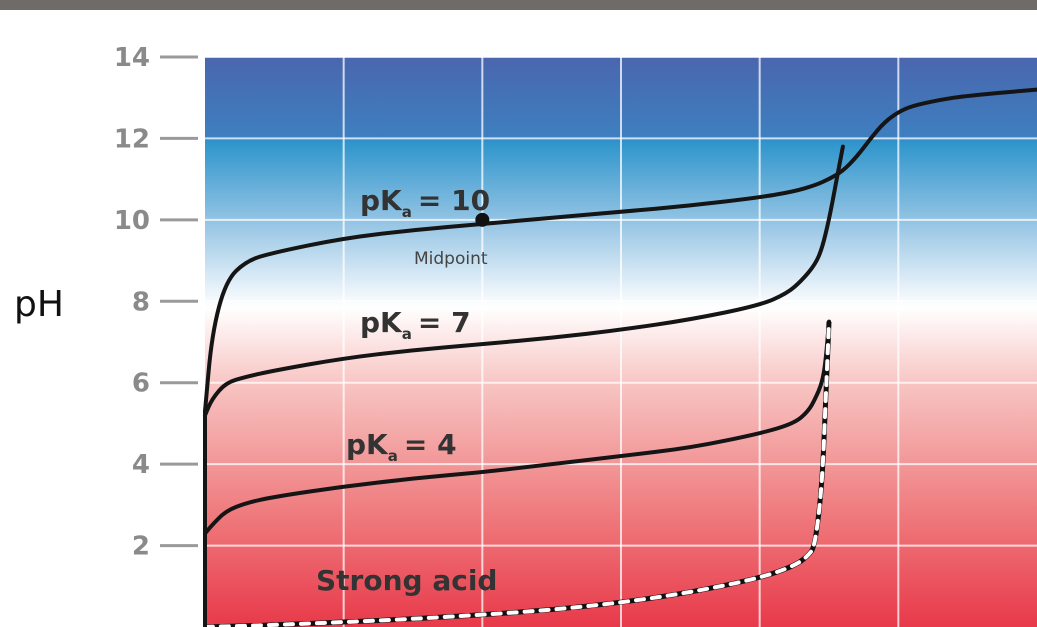 The image size is (1037, 627). What do you see at coordinates (454, 200) in the screenshot?
I see `label-pka-10-eq: = 10` at bounding box center [454, 200].